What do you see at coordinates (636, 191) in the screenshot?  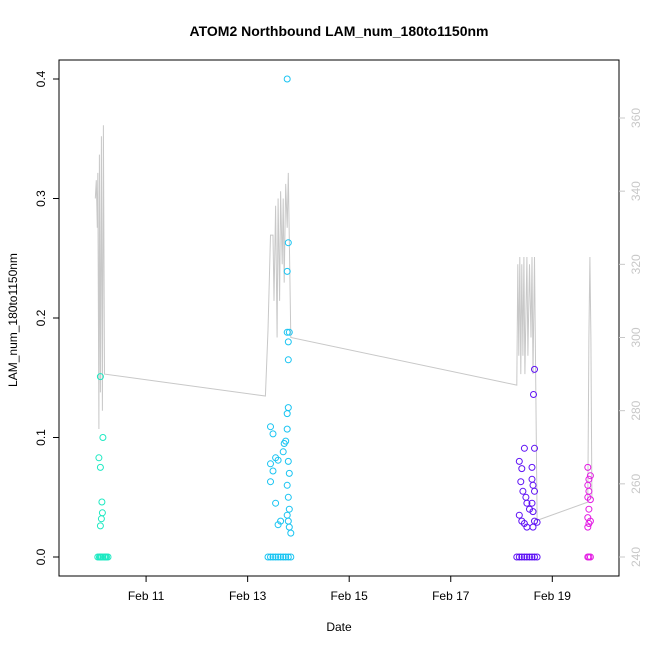 I see `y2-tick-label: 340` at bounding box center [636, 191].